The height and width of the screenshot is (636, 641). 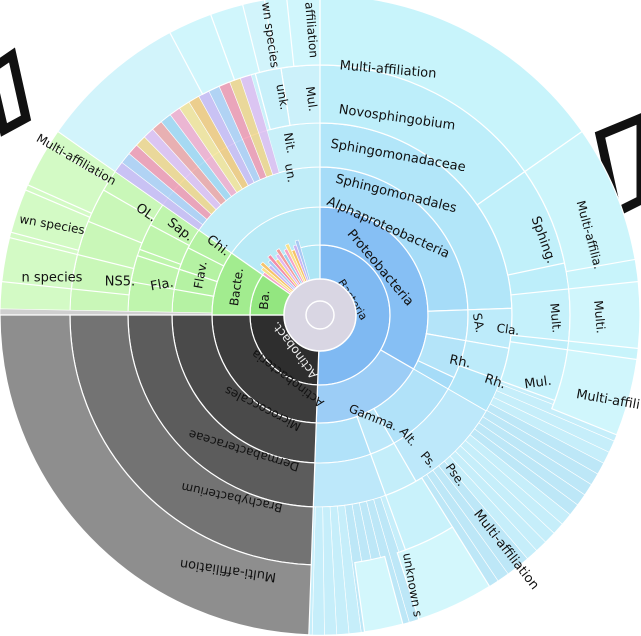 What do you see at coordinates (16, 92) in the screenshot?
I see `decorative-frame-left` at bounding box center [16, 92].